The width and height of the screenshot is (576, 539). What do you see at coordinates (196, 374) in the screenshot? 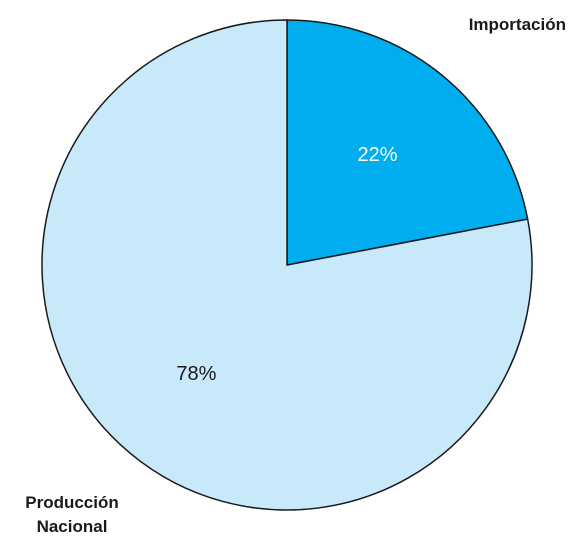
I see `value-label-produccion-nacional: 78%` at bounding box center [196, 374].